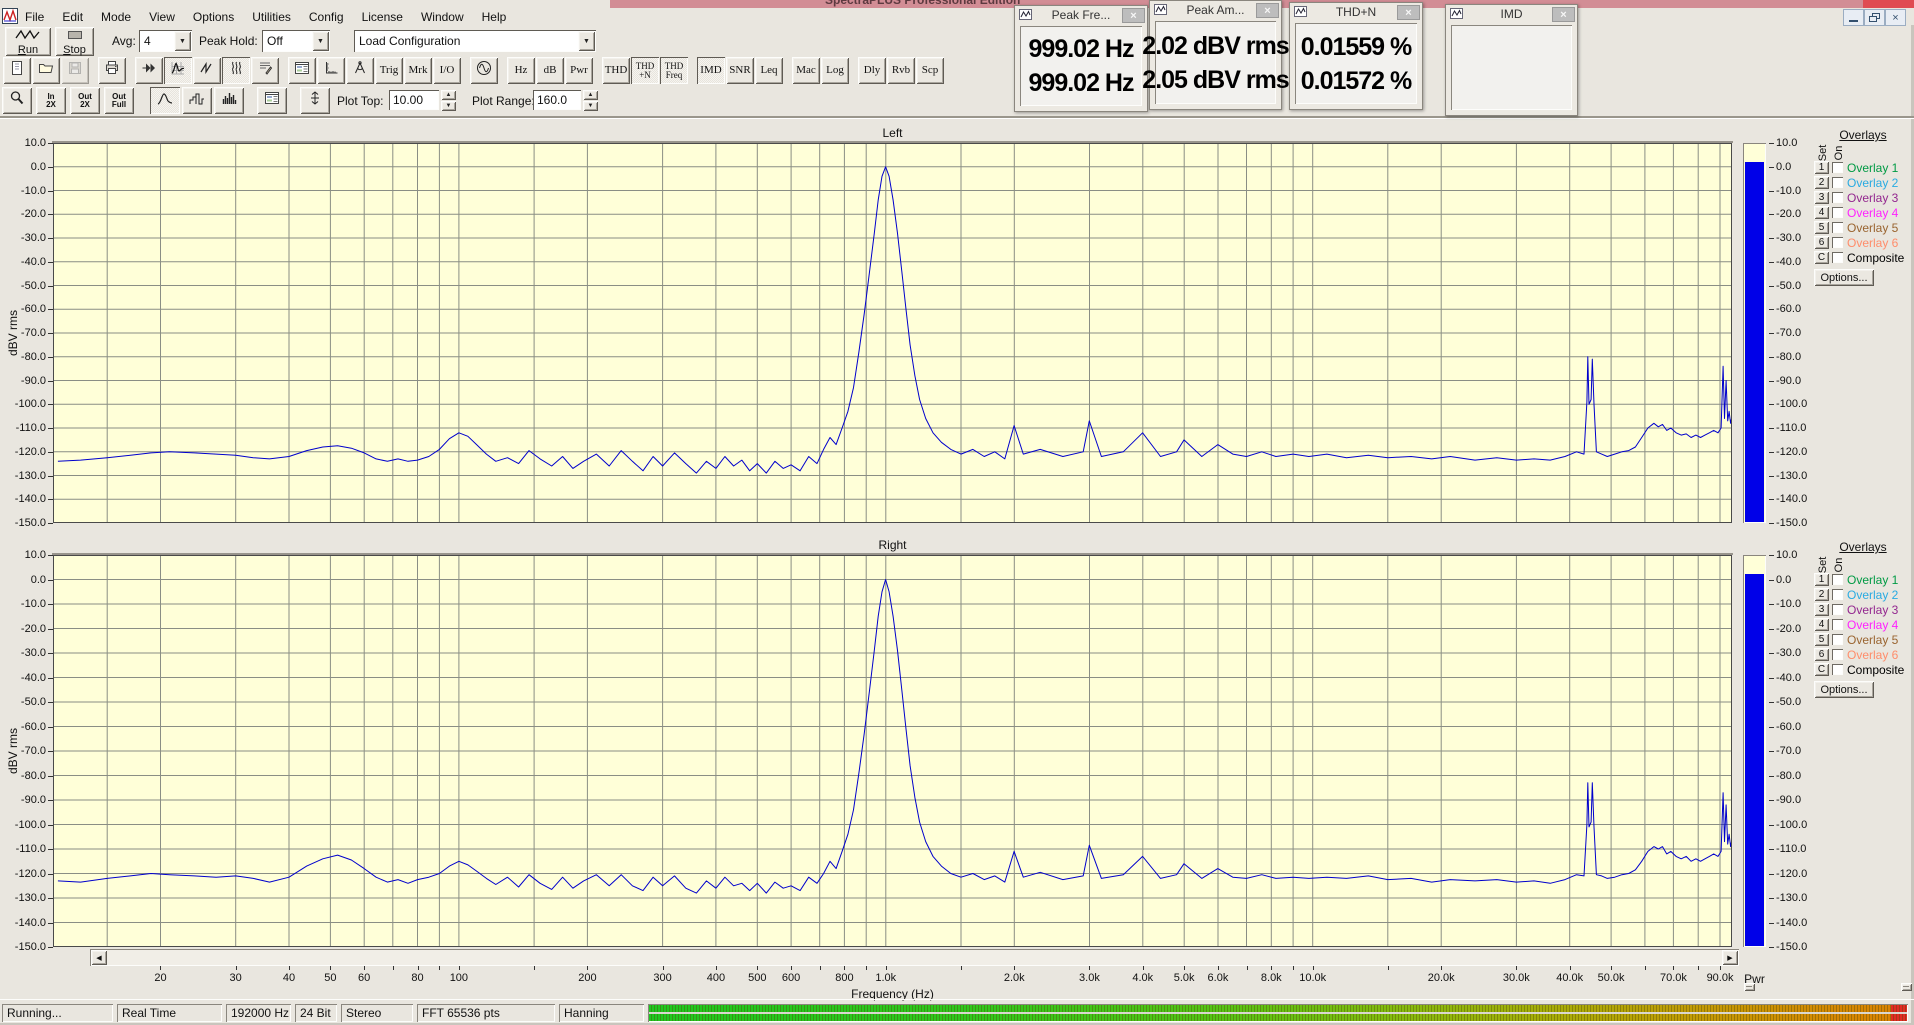 Image resolution: width=1914 pixels, height=1025 pixels. Describe the element at coordinates (99, 957) in the screenshot. I see `h-scroll-left-button: ◀` at that location.